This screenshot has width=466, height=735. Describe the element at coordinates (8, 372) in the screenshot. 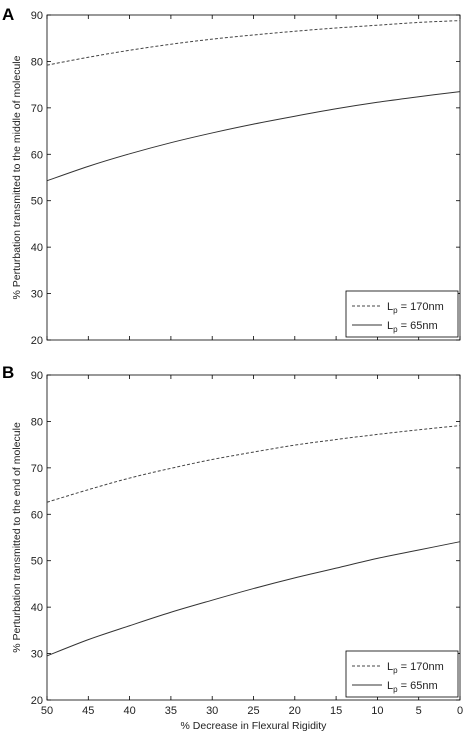

I see `panel-letter: B` at that location.